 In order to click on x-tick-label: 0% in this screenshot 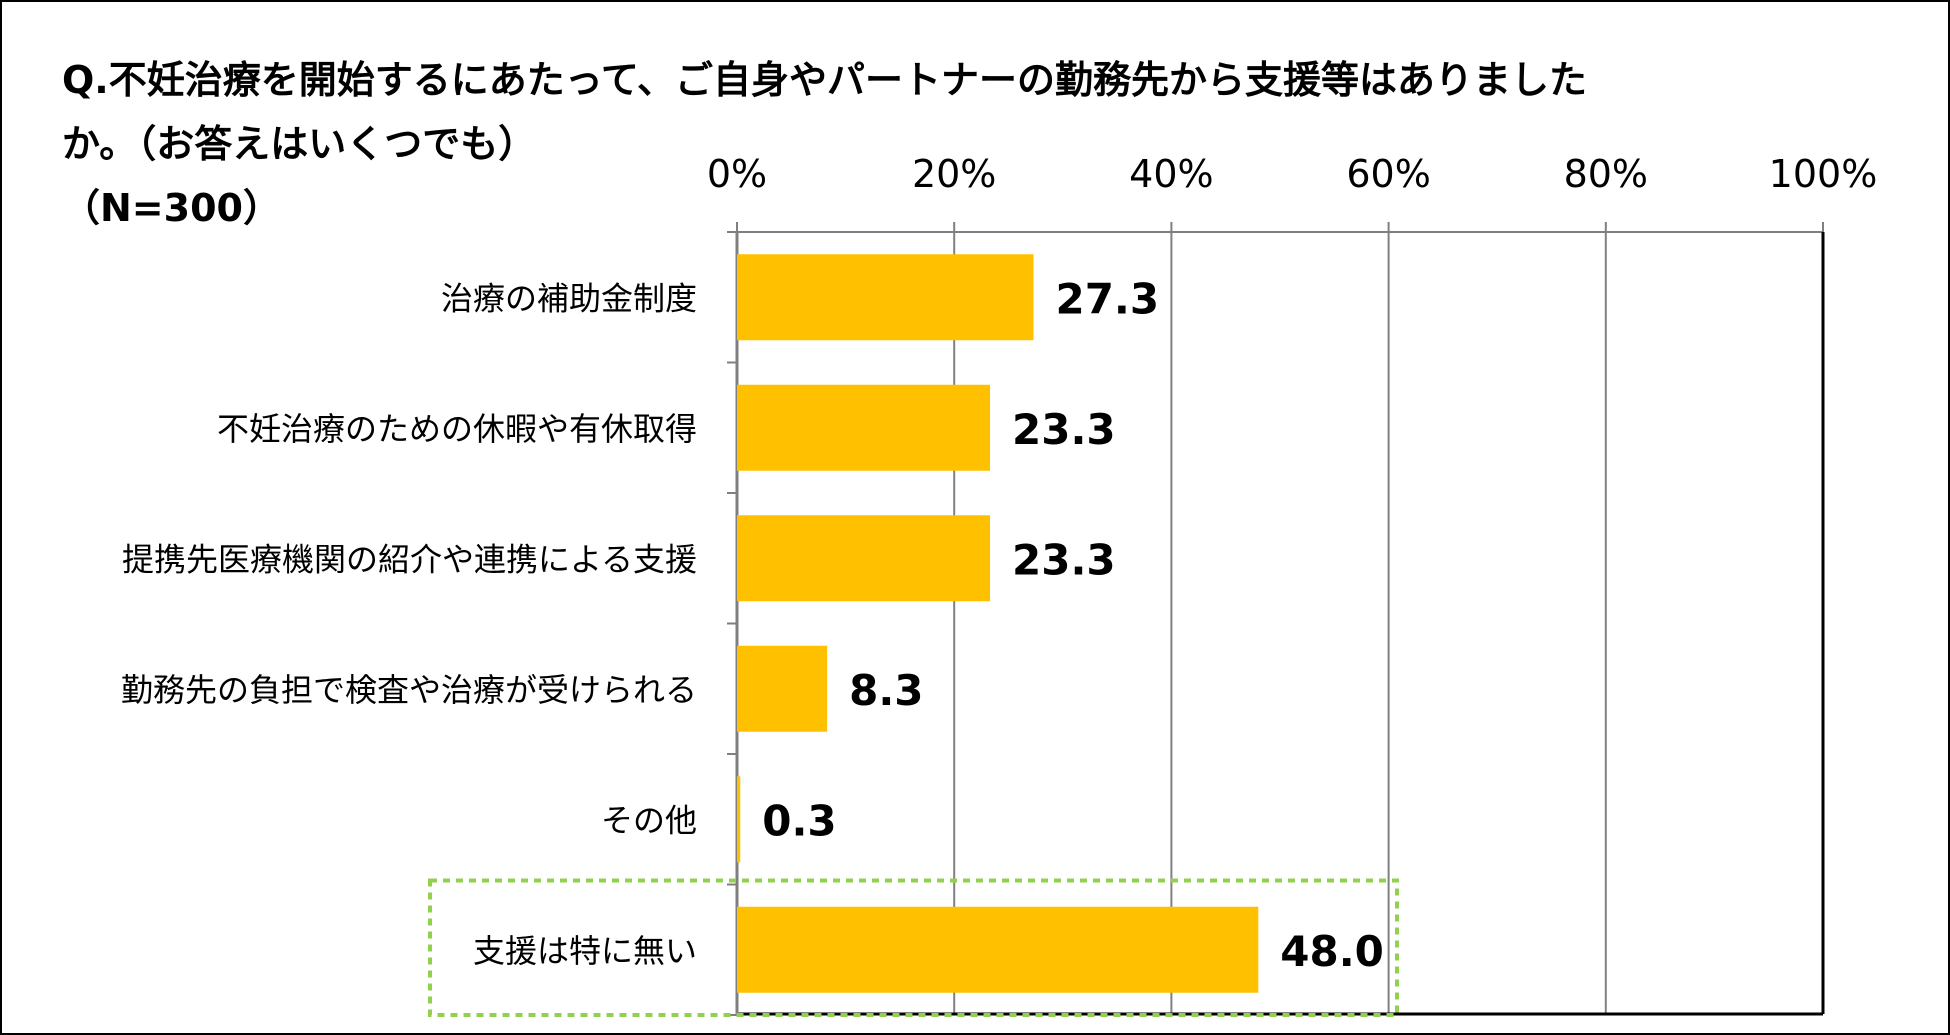, I will do `click(737, 174)`.